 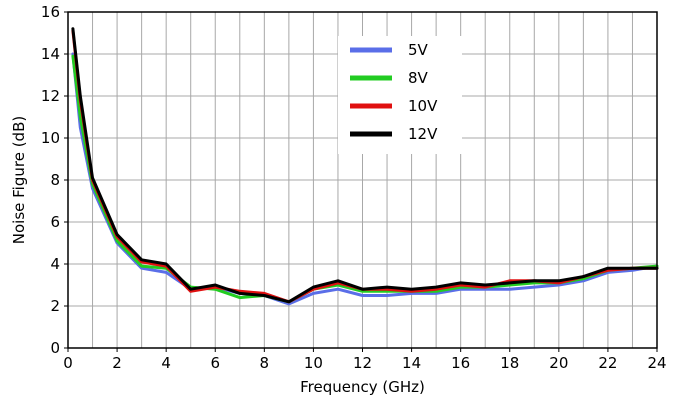 What do you see at coordinates (423, 106) in the screenshot?
I see `legend-label-10v: 10V` at bounding box center [423, 106].